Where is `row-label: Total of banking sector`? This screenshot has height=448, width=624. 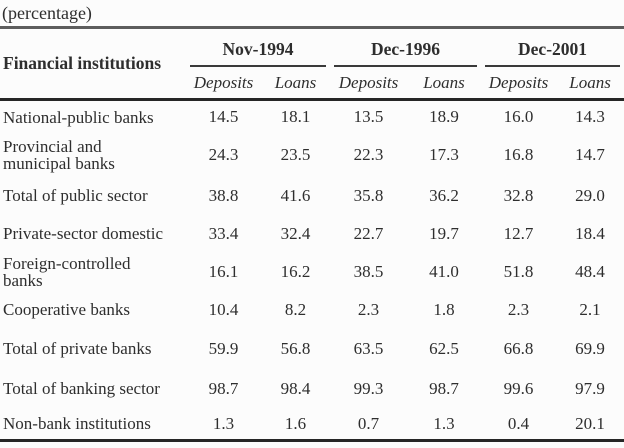
row-label: Total of banking sector is located at coordinates (81, 388).